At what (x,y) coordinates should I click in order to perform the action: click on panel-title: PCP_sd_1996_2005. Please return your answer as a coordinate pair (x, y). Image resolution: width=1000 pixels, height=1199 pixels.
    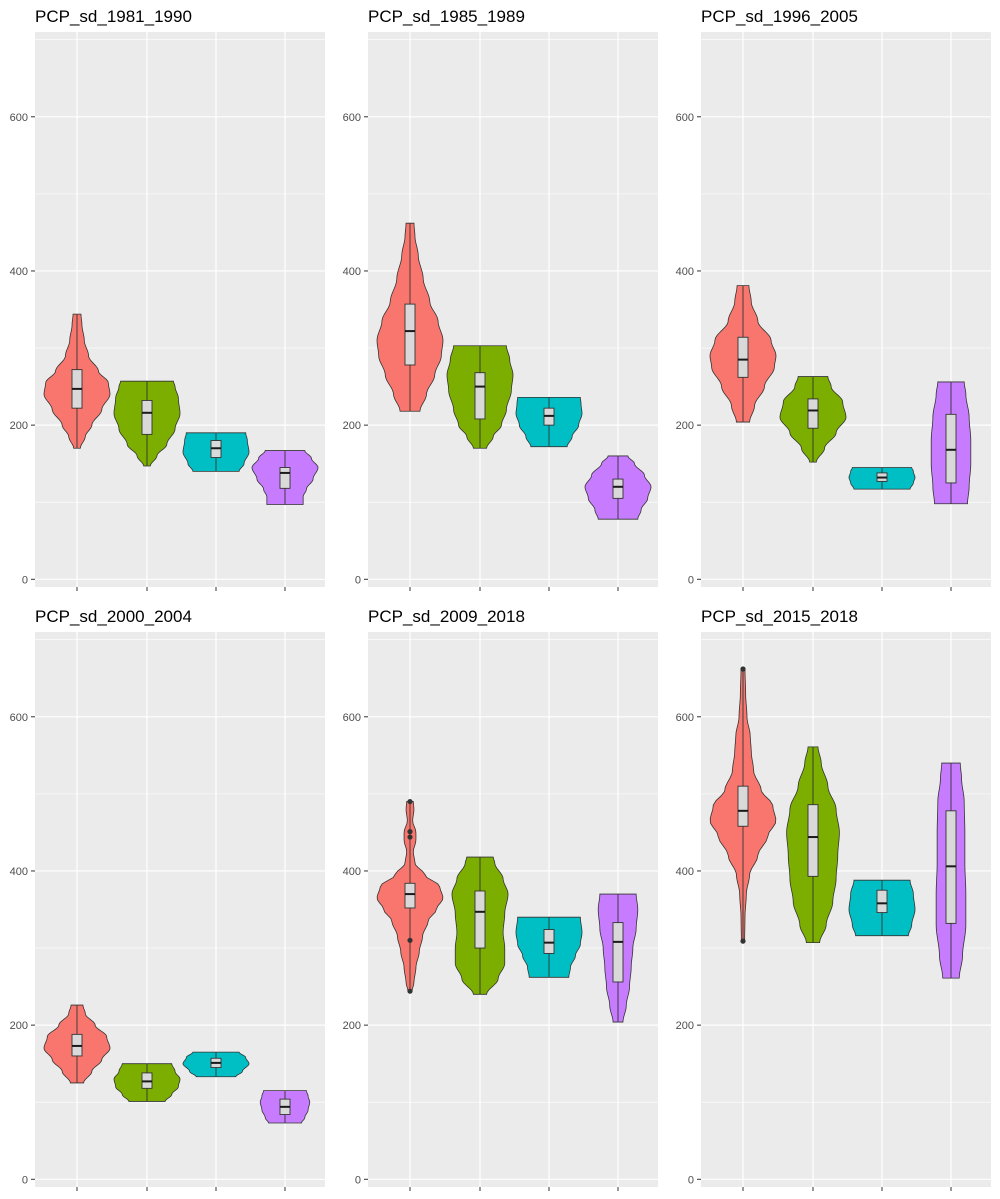
    Looking at the image, I should click on (779, 16).